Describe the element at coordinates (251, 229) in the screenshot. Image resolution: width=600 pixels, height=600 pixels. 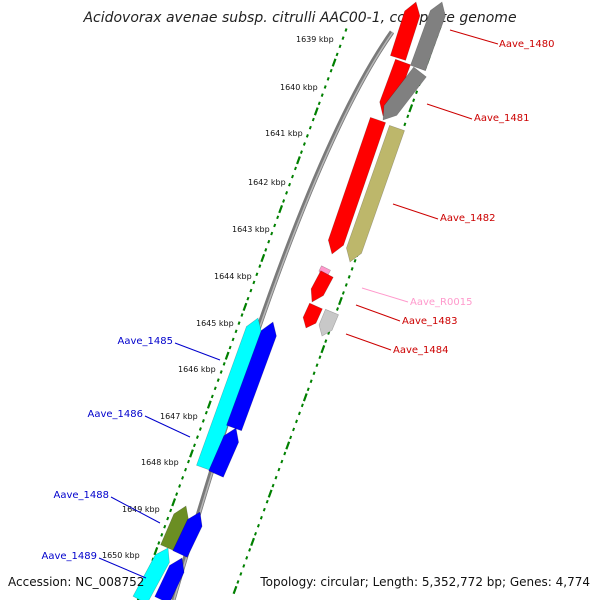
I see `kbp-tick-label: 1643 kbp` at that location.